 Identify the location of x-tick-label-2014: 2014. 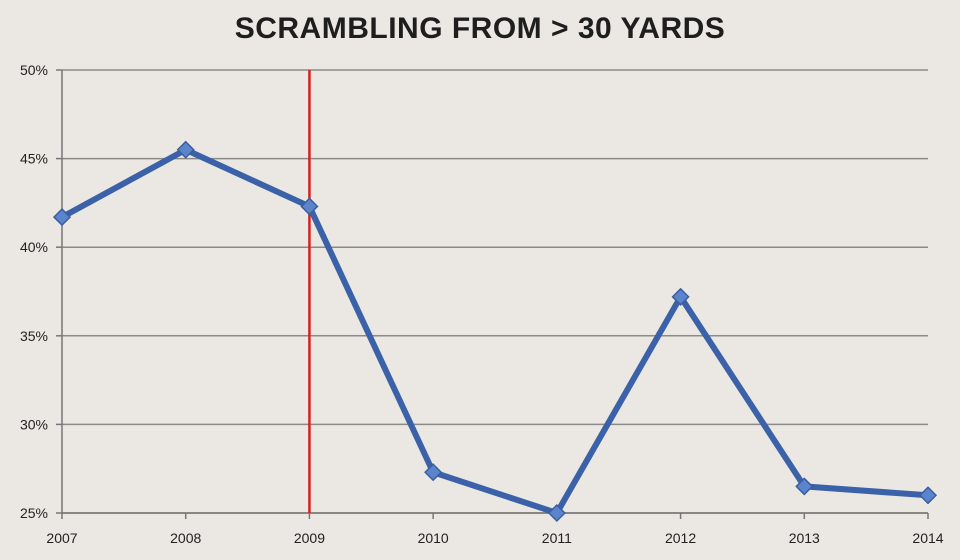
(927, 538).